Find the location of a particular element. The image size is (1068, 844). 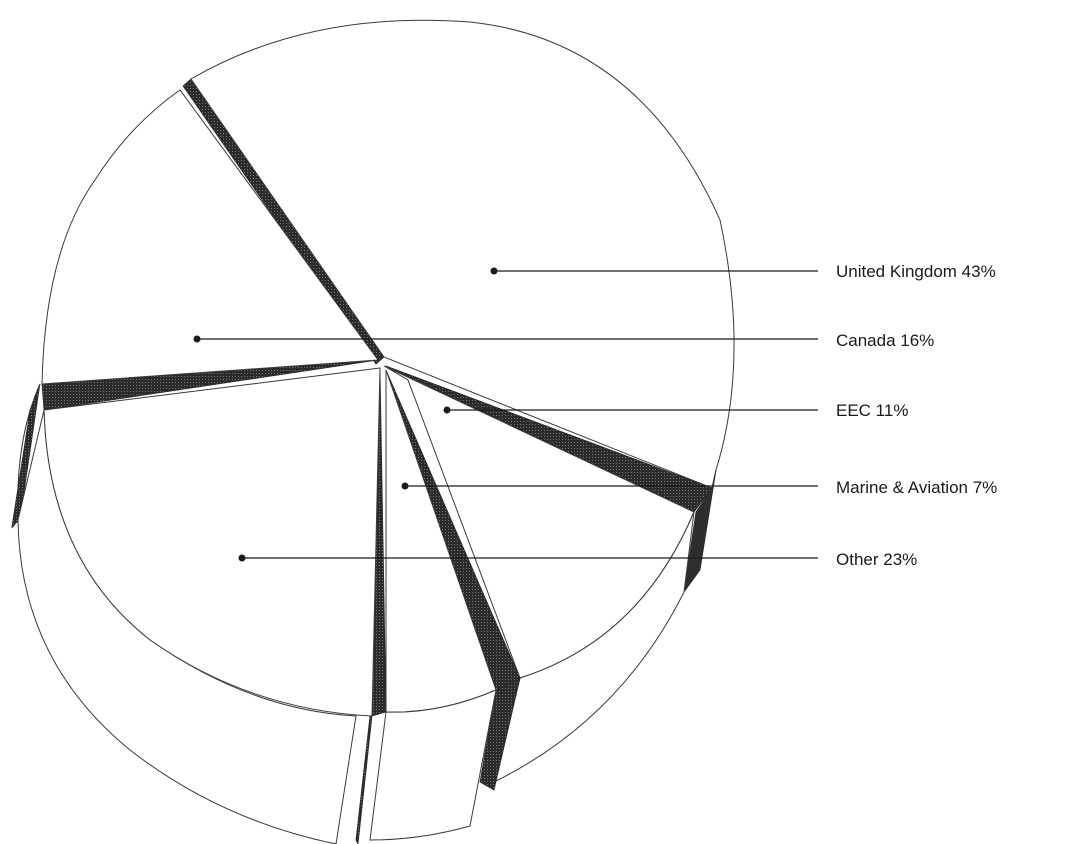

legend-label-eec: EEC 11% is located at coordinates (872, 410).